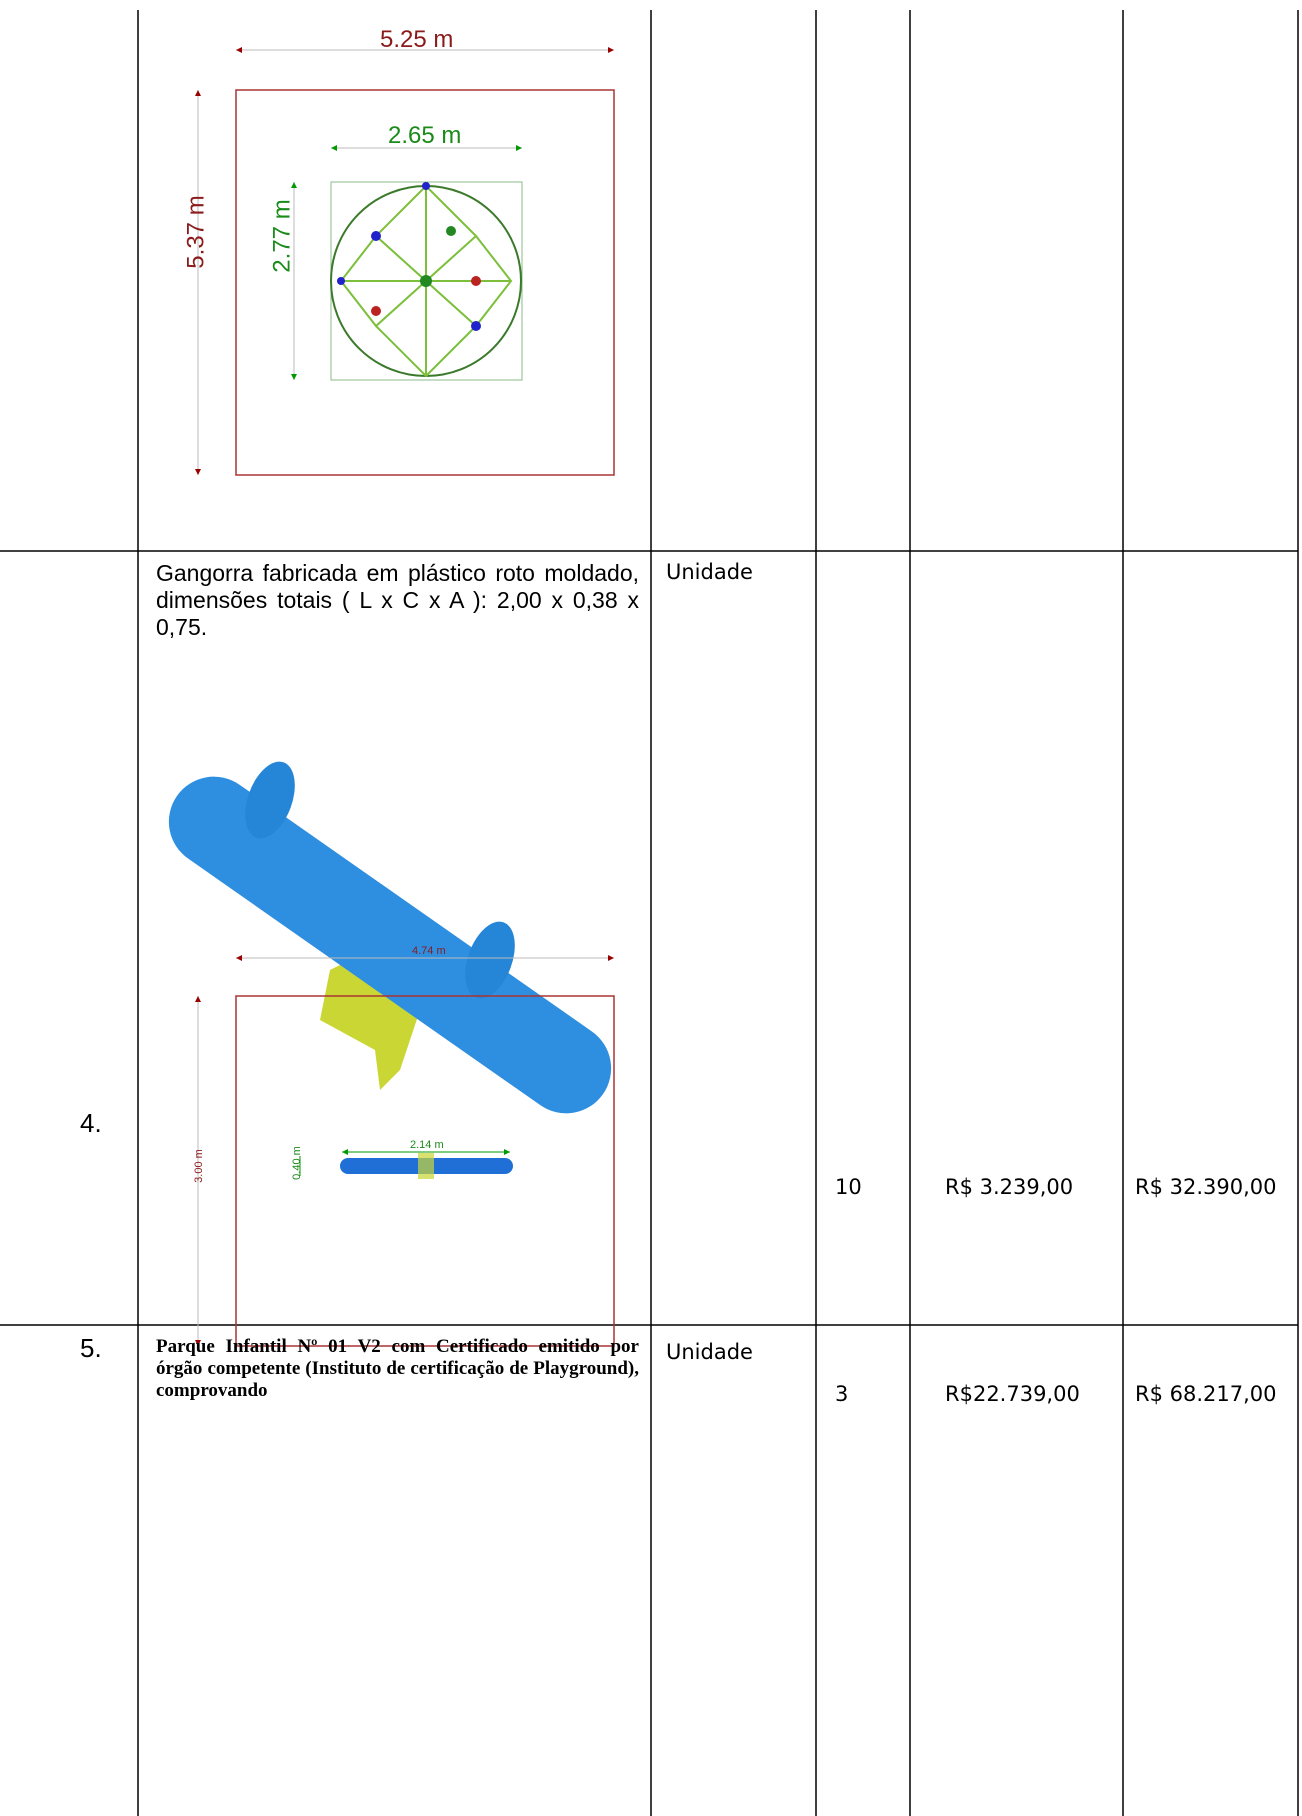 This screenshot has width=1302, height=1816. I want to click on dimension-label: 5.25 m, so click(417, 39).